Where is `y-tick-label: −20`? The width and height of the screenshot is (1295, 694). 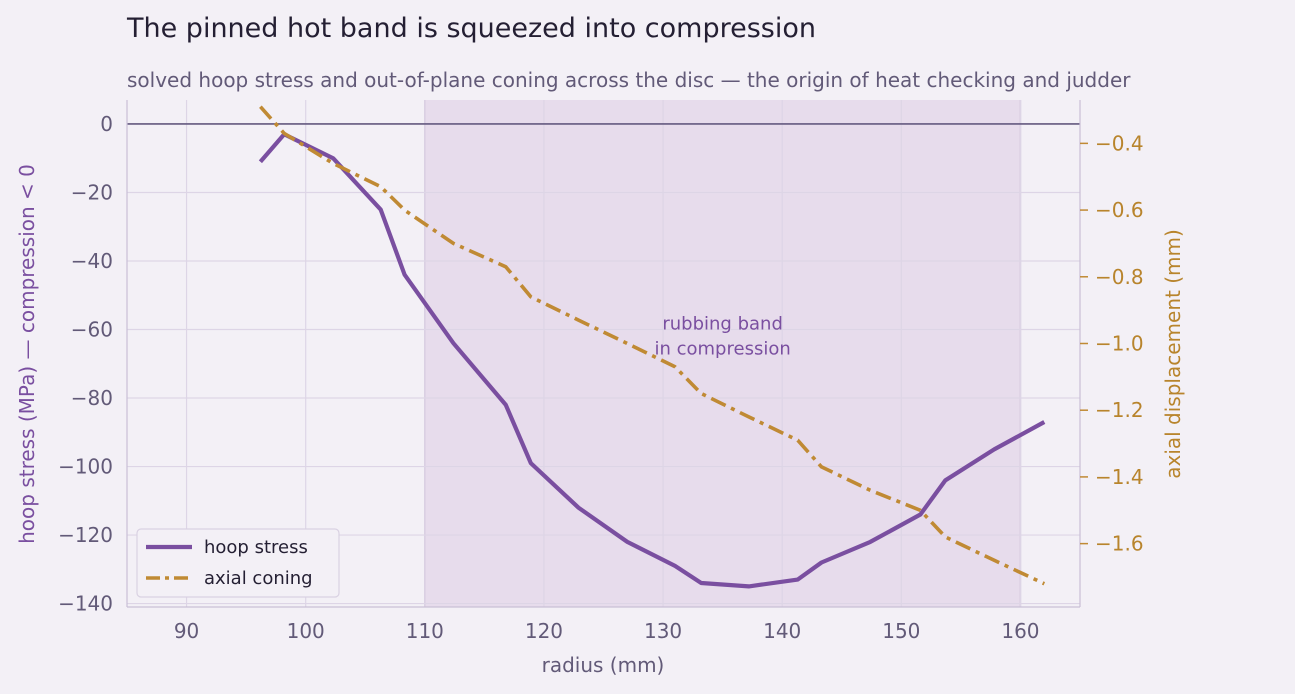
y-tick-label: −20 is located at coordinates (92, 192).